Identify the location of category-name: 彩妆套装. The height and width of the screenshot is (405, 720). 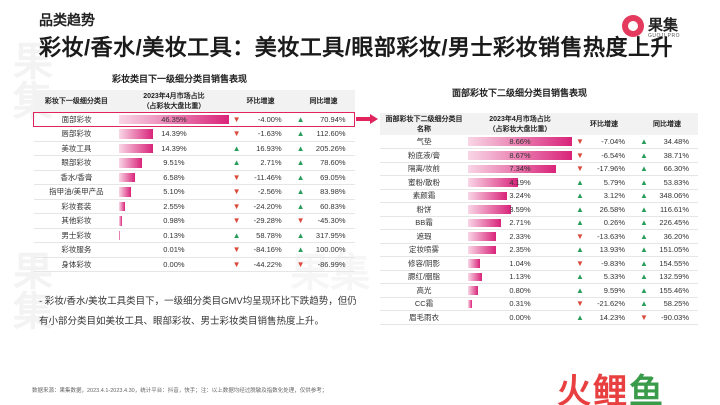
(76, 206).